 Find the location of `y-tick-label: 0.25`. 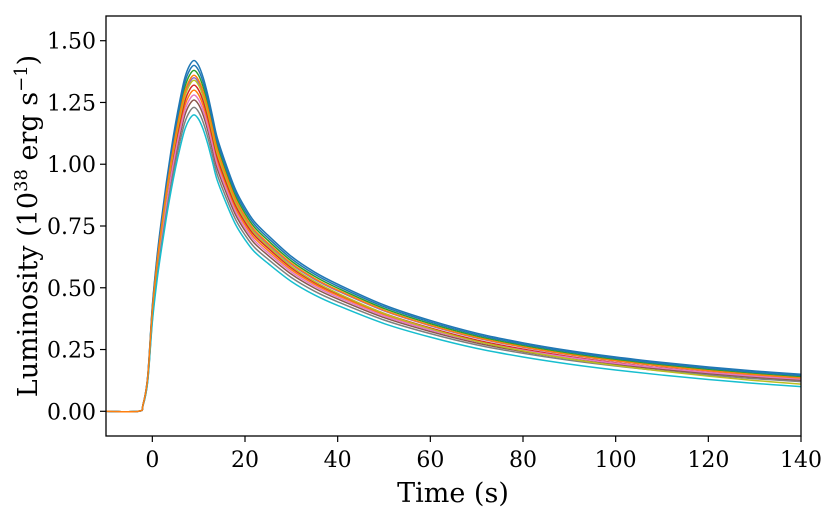

y-tick-label: 0.25 is located at coordinates (71, 351).